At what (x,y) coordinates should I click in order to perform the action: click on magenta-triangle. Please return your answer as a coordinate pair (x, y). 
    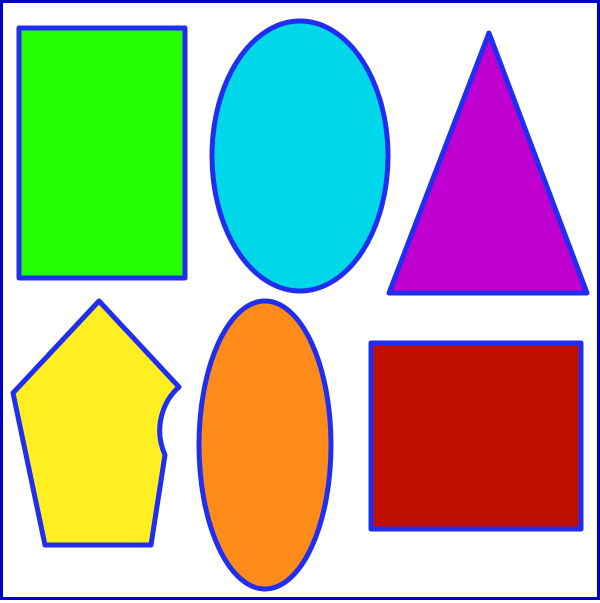
    Looking at the image, I should click on (488, 163).